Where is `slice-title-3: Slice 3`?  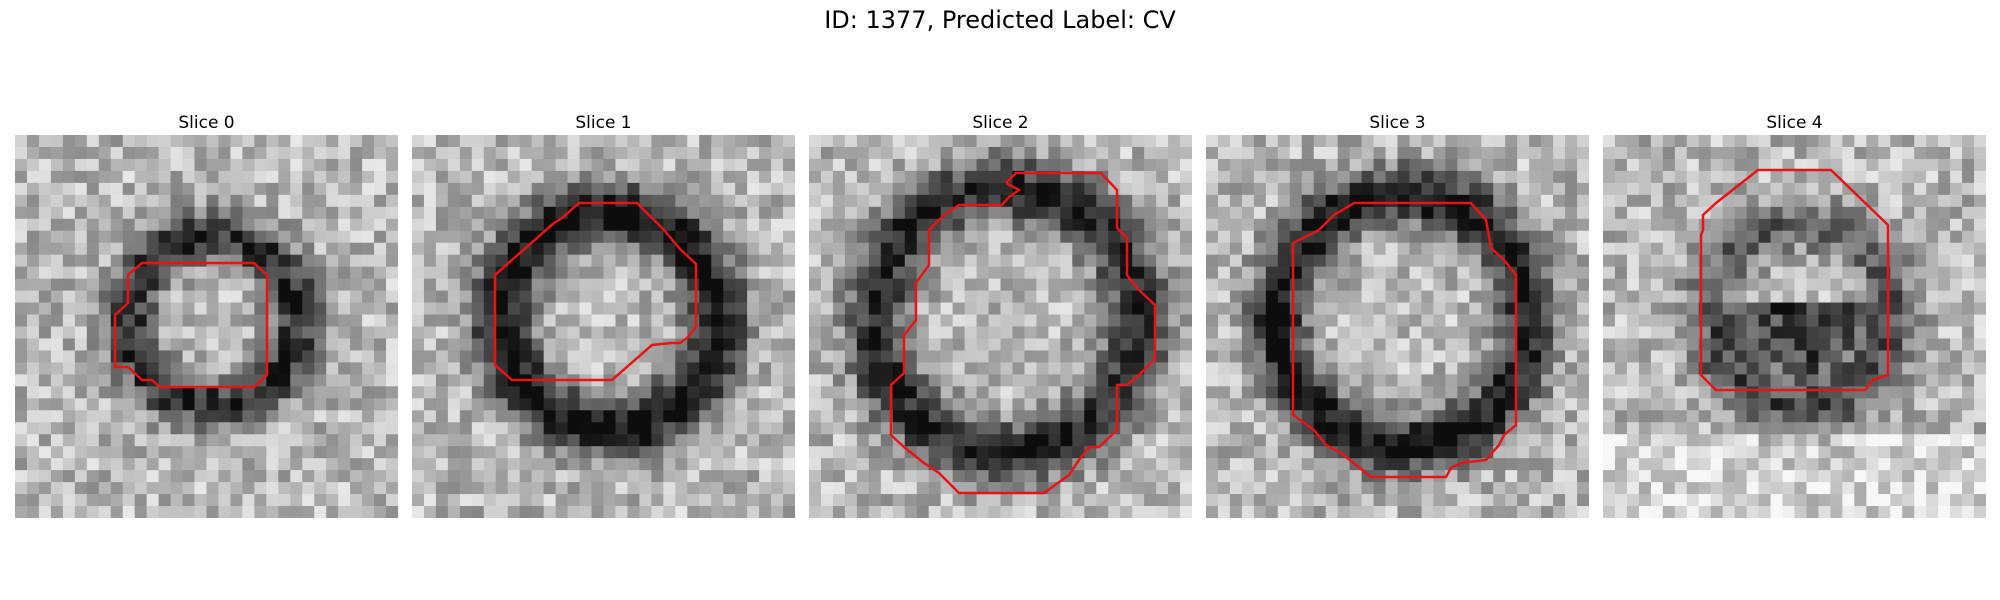 slice-title-3: Slice 3 is located at coordinates (1397, 123).